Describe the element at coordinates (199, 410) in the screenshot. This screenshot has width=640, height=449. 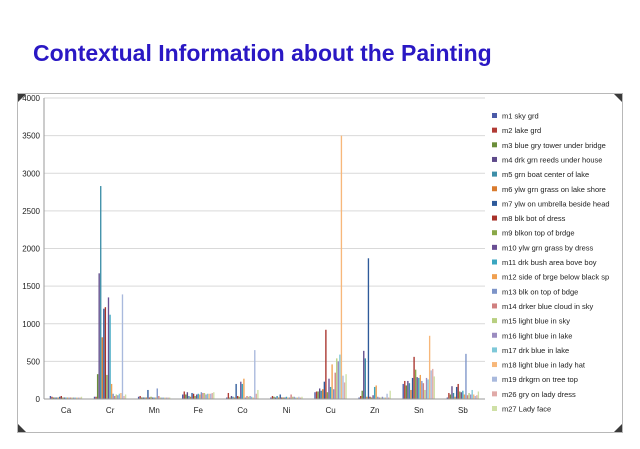
I see `x-tick-label: Fe` at that location.